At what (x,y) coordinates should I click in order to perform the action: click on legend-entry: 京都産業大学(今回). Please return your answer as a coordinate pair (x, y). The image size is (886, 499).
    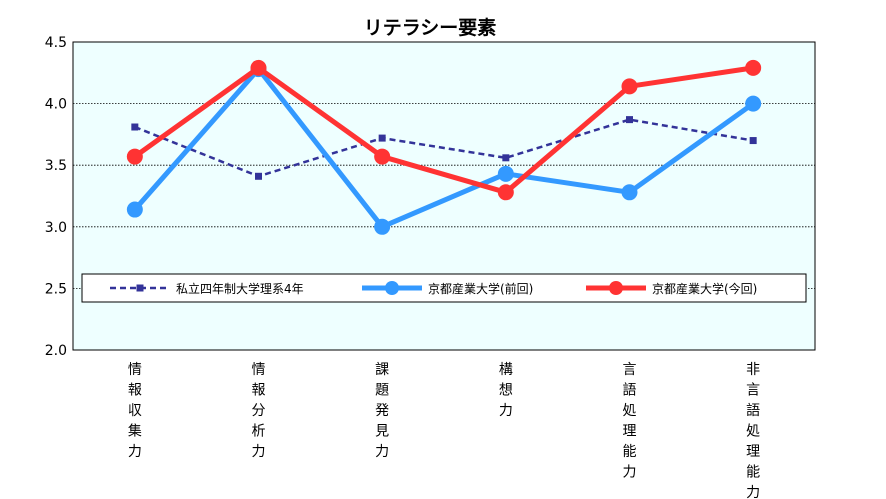
    Looking at the image, I should click on (671, 288).